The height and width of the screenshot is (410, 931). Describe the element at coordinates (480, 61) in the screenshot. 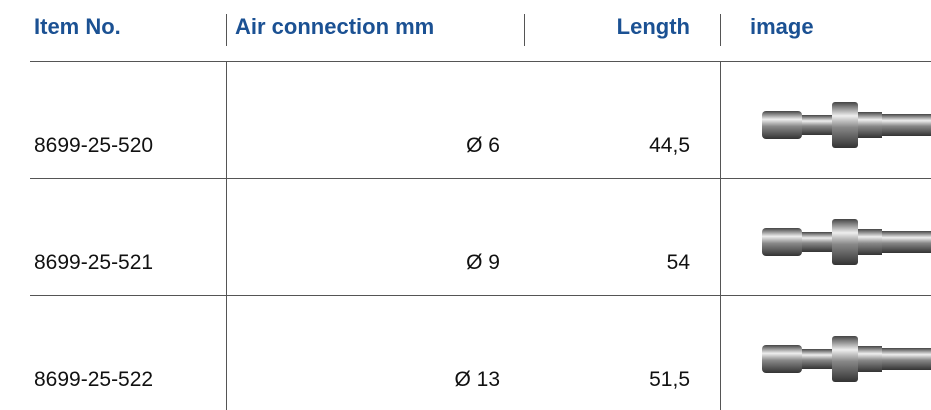

I see `header-rule` at that location.